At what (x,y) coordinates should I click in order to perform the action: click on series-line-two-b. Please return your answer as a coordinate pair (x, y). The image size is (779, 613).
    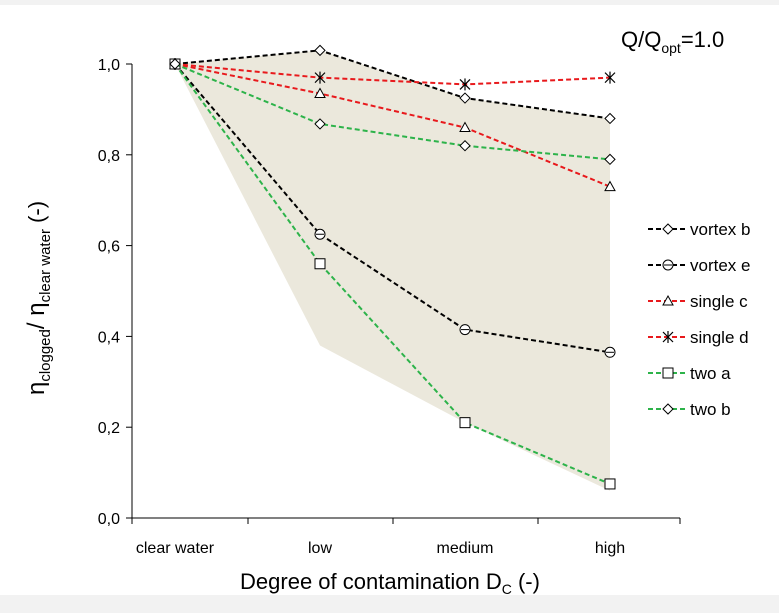
    Looking at the image, I should click on (392, 112).